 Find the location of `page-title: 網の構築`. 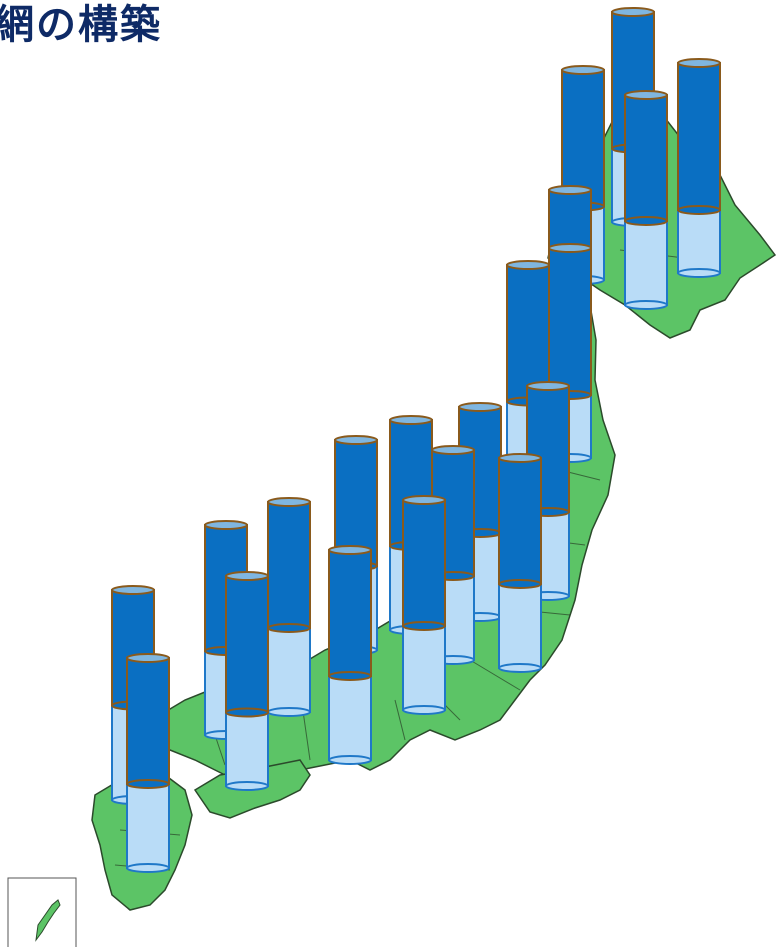

page-title: 網の構築 is located at coordinates (81, 25).